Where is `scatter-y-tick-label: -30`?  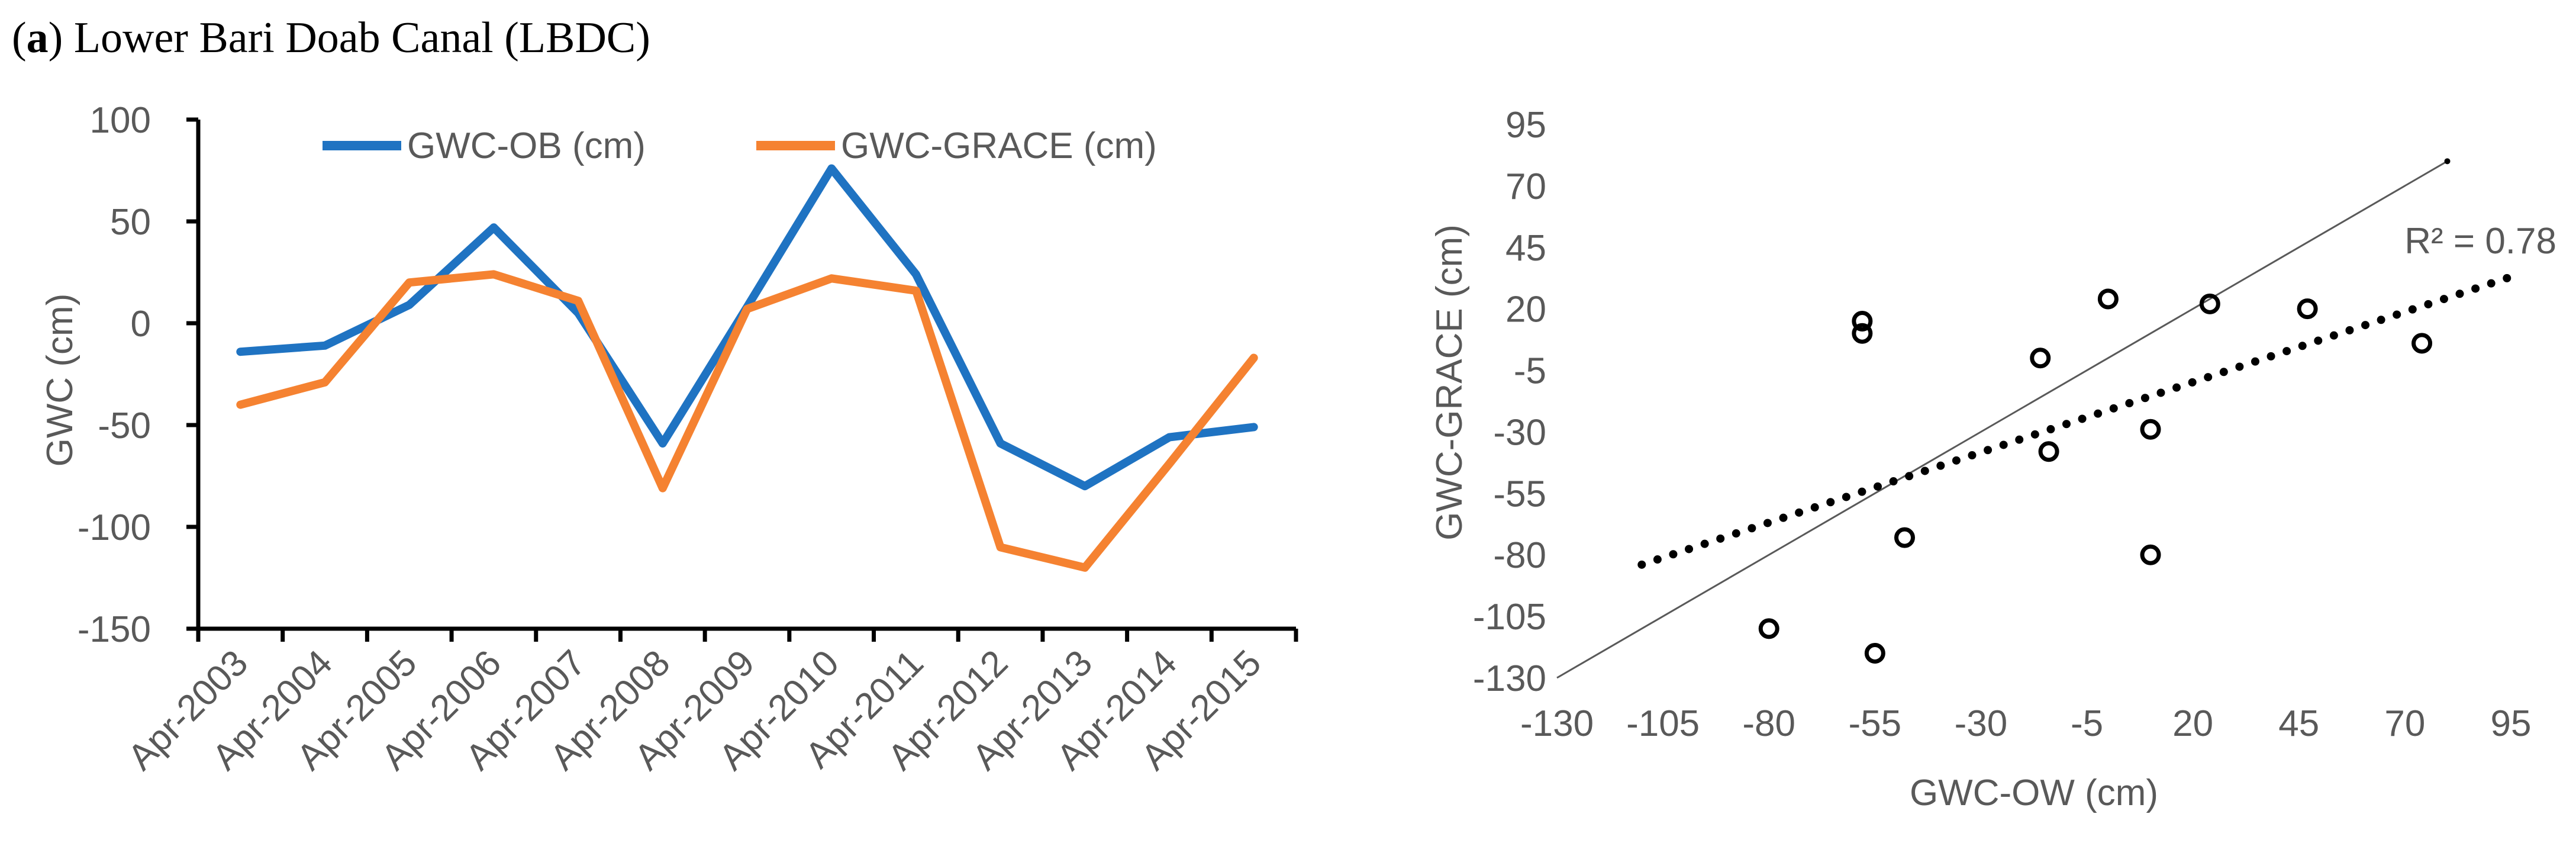
scatter-y-tick-label: -30 is located at coordinates (1519, 432).